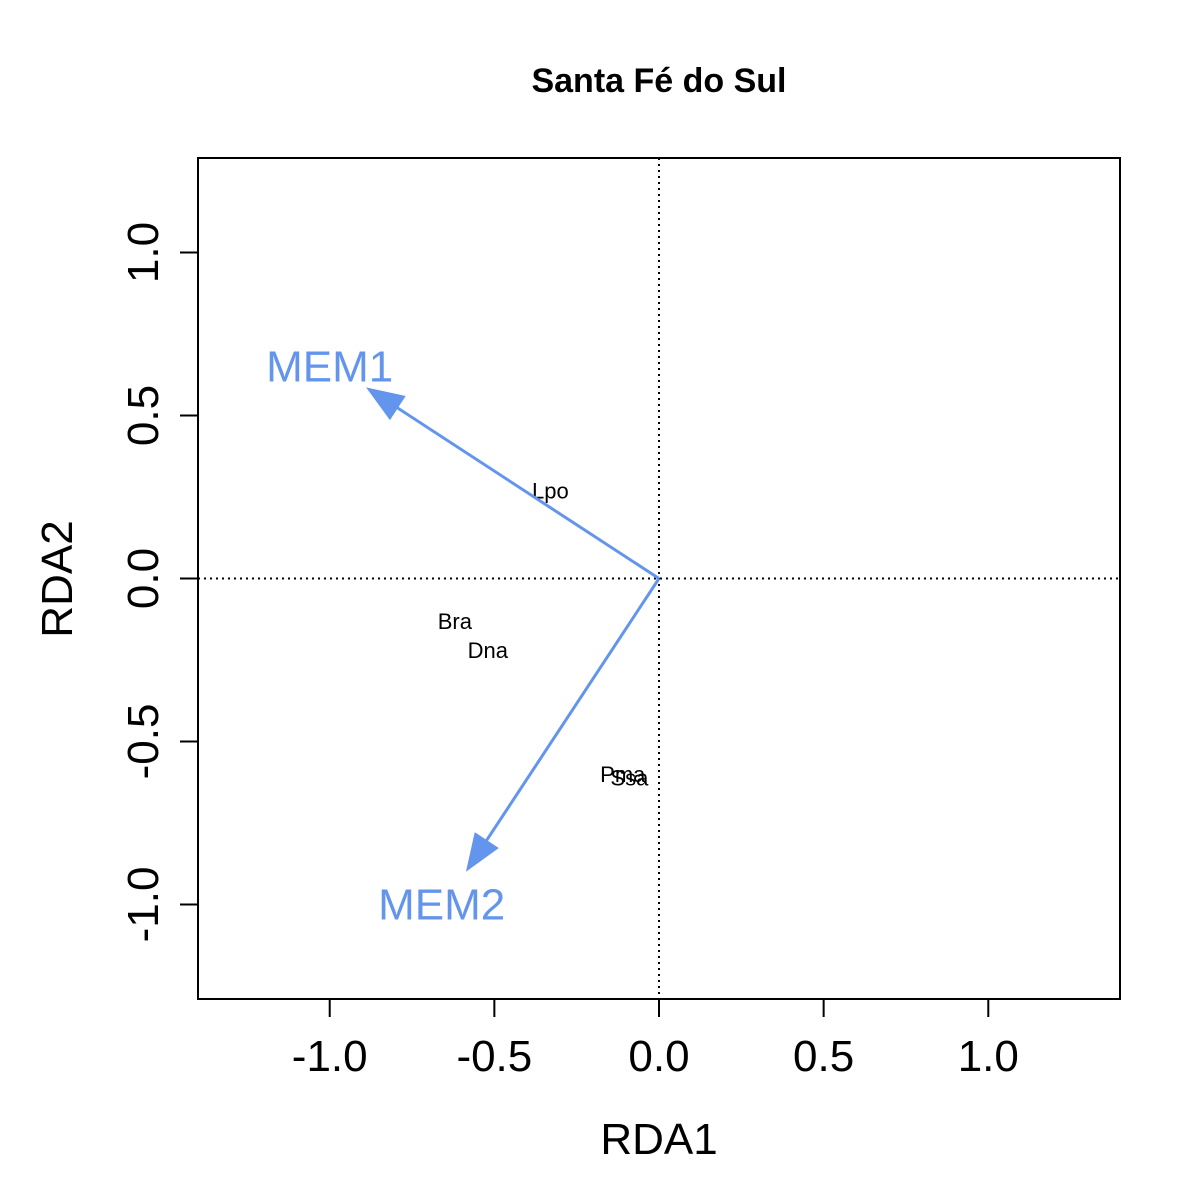  What do you see at coordinates (143, 252) in the screenshot?
I see `y-tick-label: 1.0` at bounding box center [143, 252].